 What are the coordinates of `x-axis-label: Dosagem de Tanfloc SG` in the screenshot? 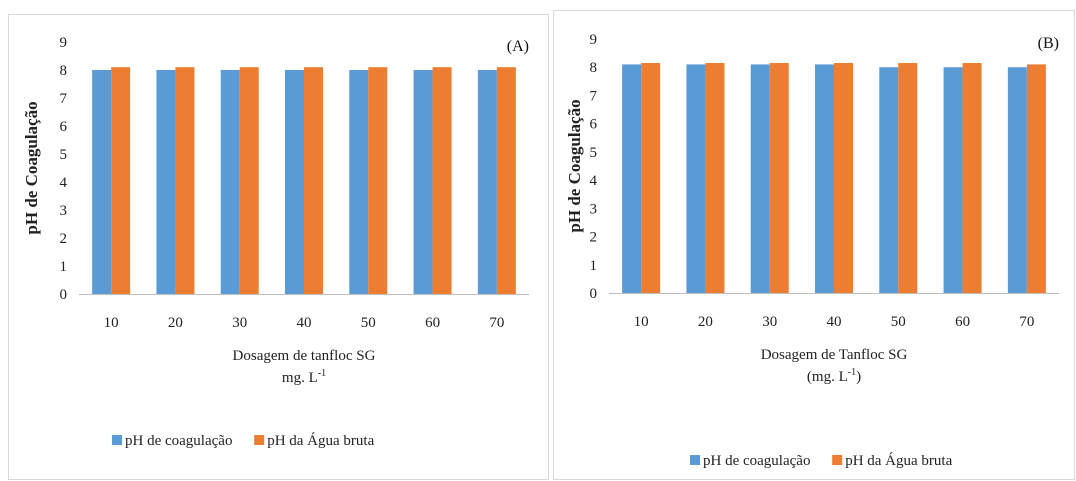 It's located at (834, 355).